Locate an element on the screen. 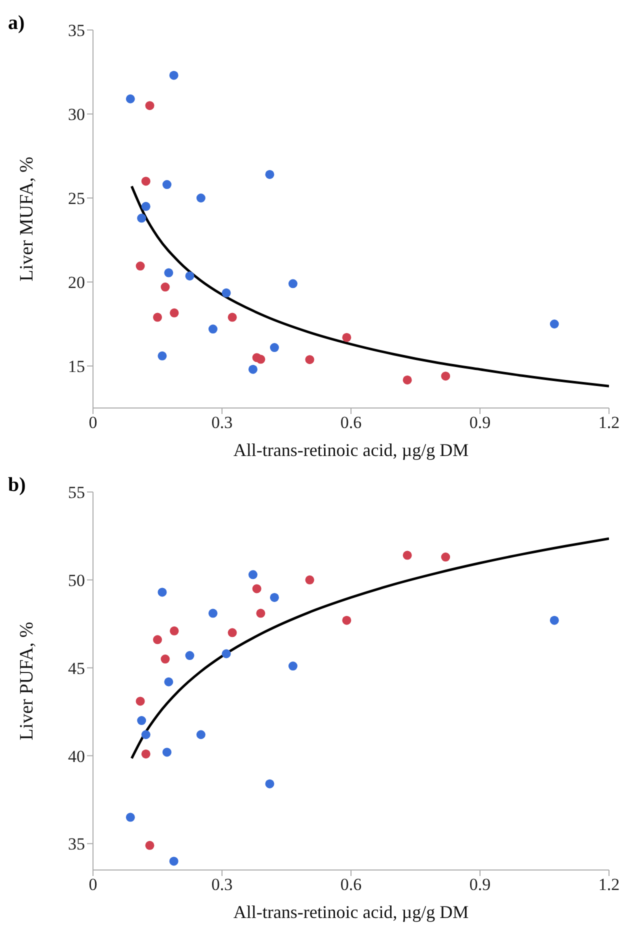 The width and height of the screenshot is (633, 941). y-tick-label: 55 is located at coordinates (76, 492).